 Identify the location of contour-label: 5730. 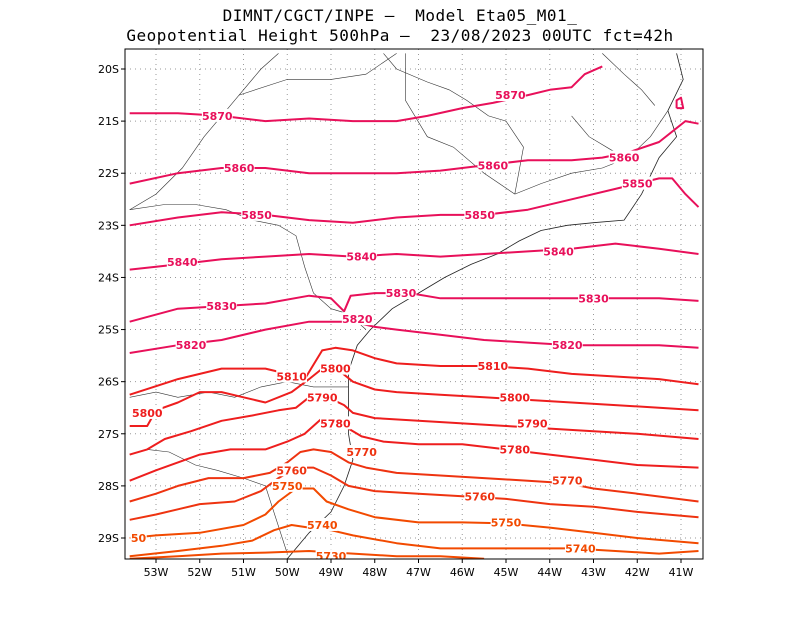
(331, 556).